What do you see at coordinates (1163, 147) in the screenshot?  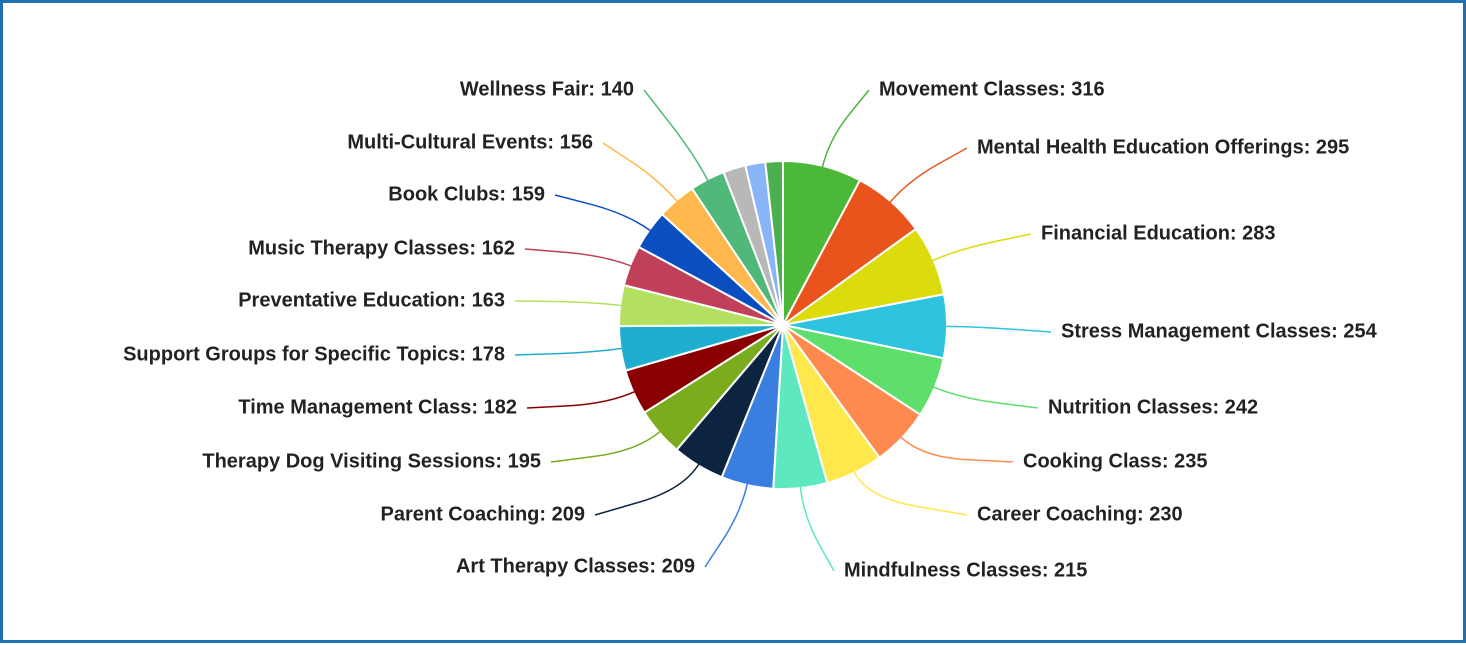 I see `slice-label: Mental Health Education Offerings: 295` at bounding box center [1163, 147].